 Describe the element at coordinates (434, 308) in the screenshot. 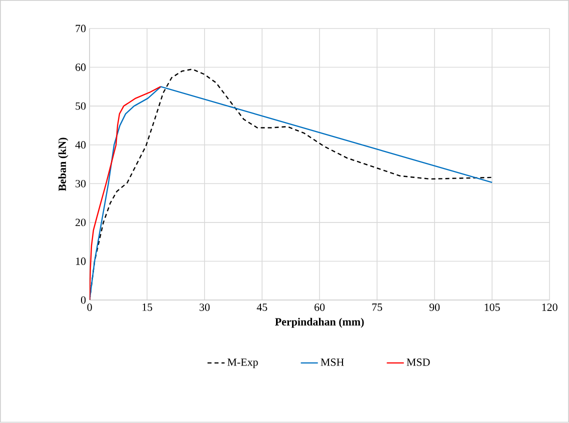

I see `x-tick-label: 90` at that location.